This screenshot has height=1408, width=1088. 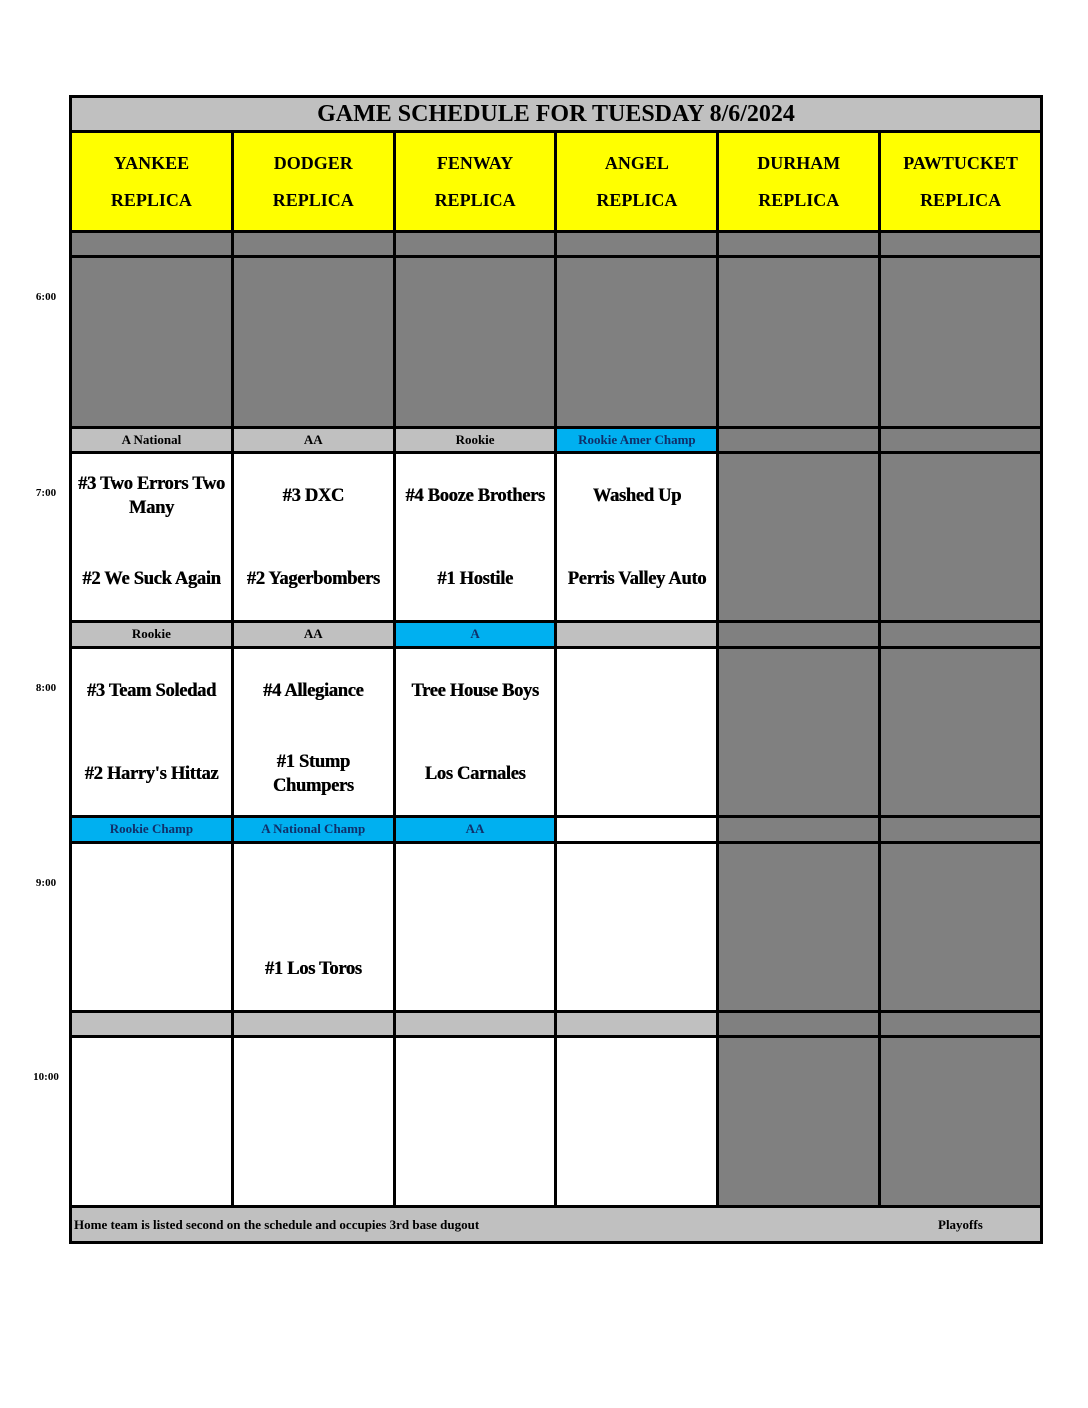 I want to click on away-team: Tree House Boys, so click(x=475, y=690).